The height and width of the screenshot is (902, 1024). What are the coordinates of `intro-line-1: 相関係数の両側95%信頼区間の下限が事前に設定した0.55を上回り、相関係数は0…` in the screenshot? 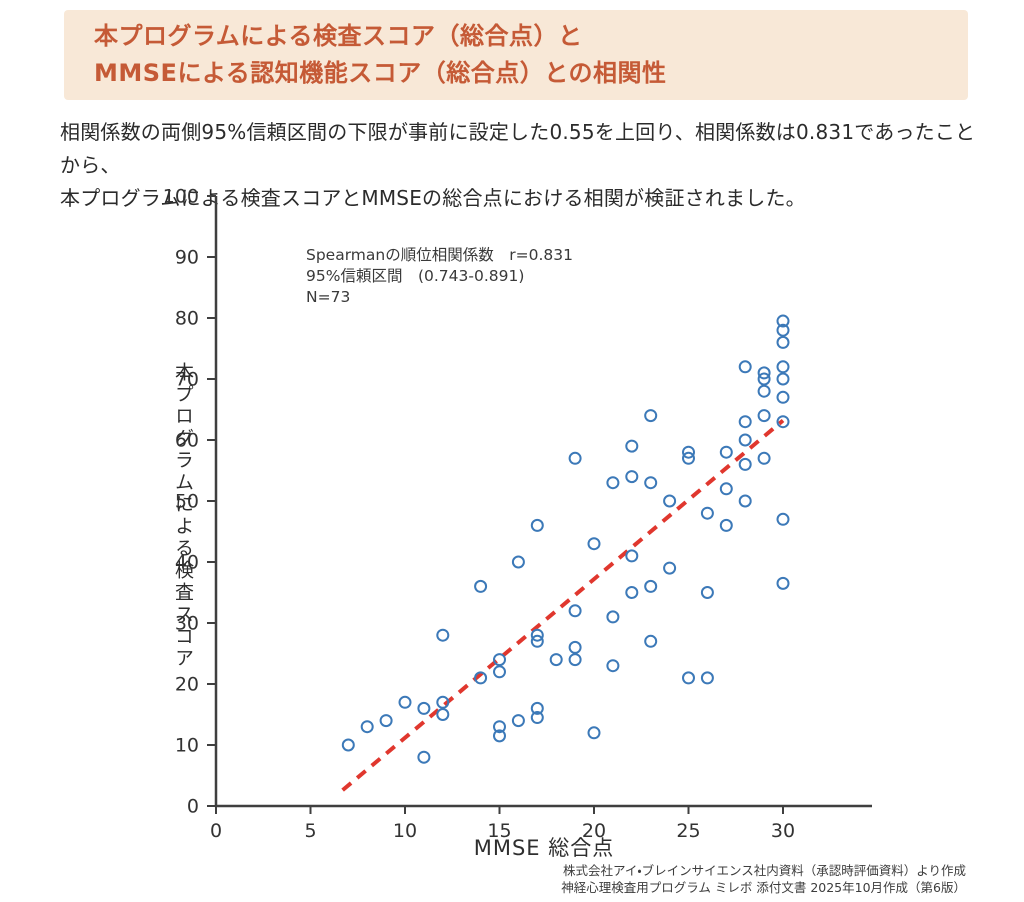 It's located at (518, 148).